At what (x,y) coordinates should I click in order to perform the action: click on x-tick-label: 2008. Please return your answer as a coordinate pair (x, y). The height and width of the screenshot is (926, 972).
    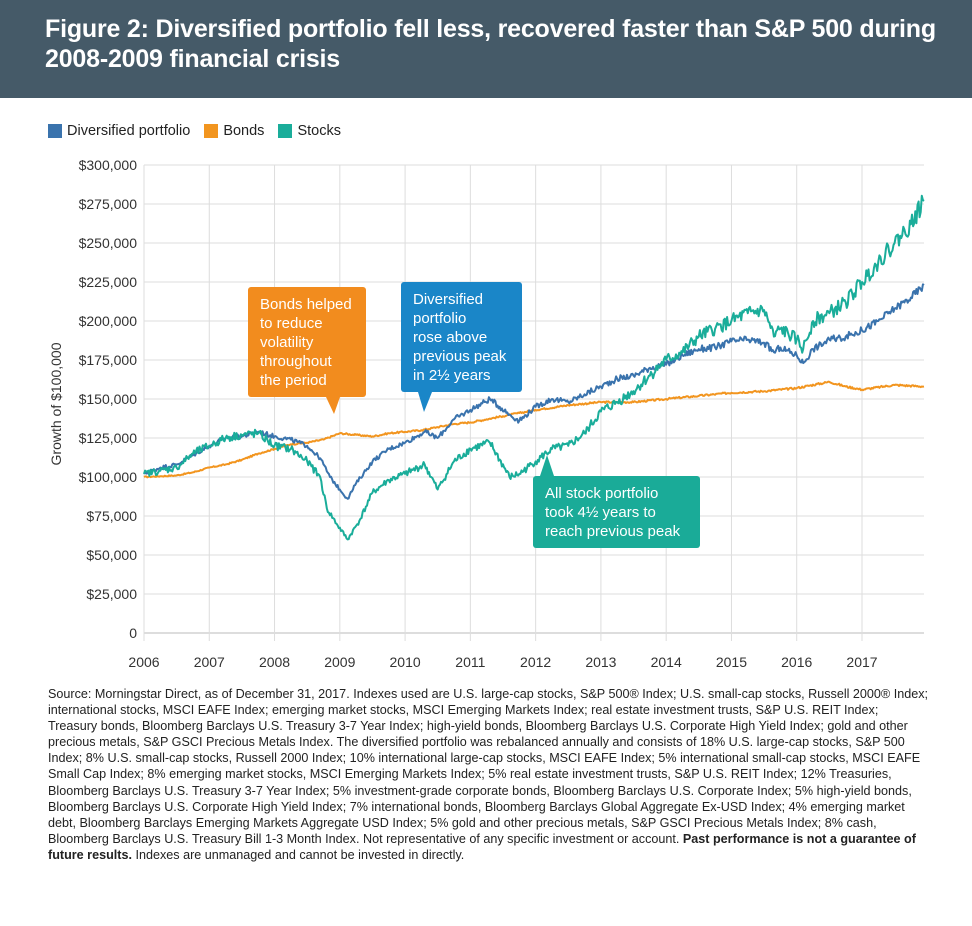
    Looking at the image, I should click on (274, 662).